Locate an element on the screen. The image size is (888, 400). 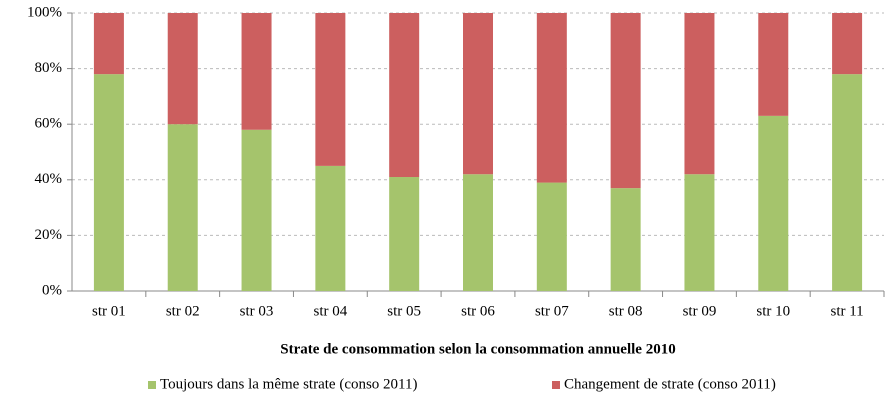
x-tick-label: str 01 is located at coordinates (109, 311).